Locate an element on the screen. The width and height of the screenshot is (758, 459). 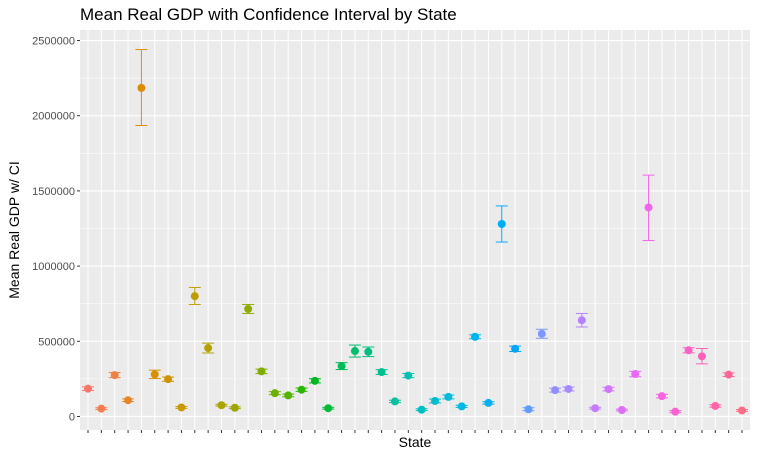
y-tick-label: 2000000 is located at coordinates (53, 117).